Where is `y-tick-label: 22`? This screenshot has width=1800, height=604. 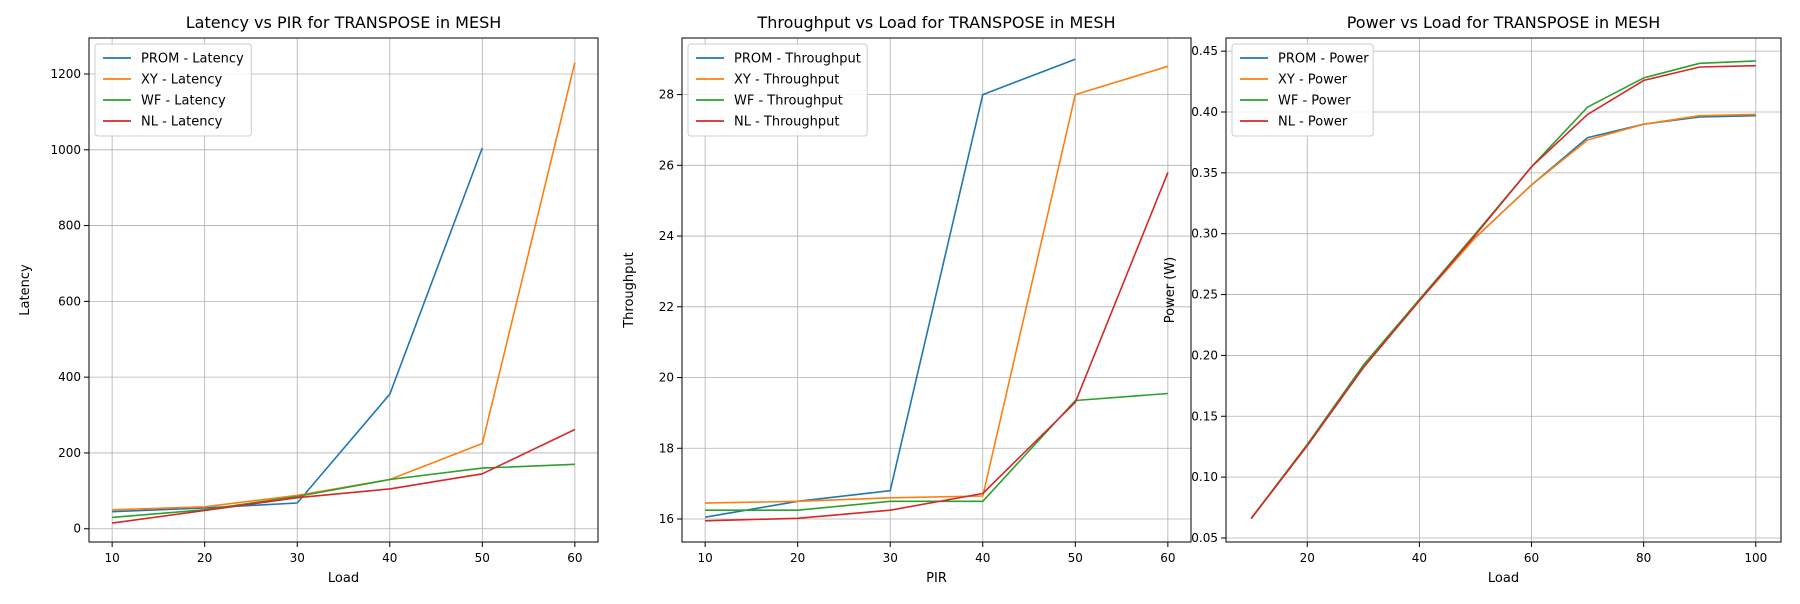 y-tick-label: 22 is located at coordinates (666, 307).